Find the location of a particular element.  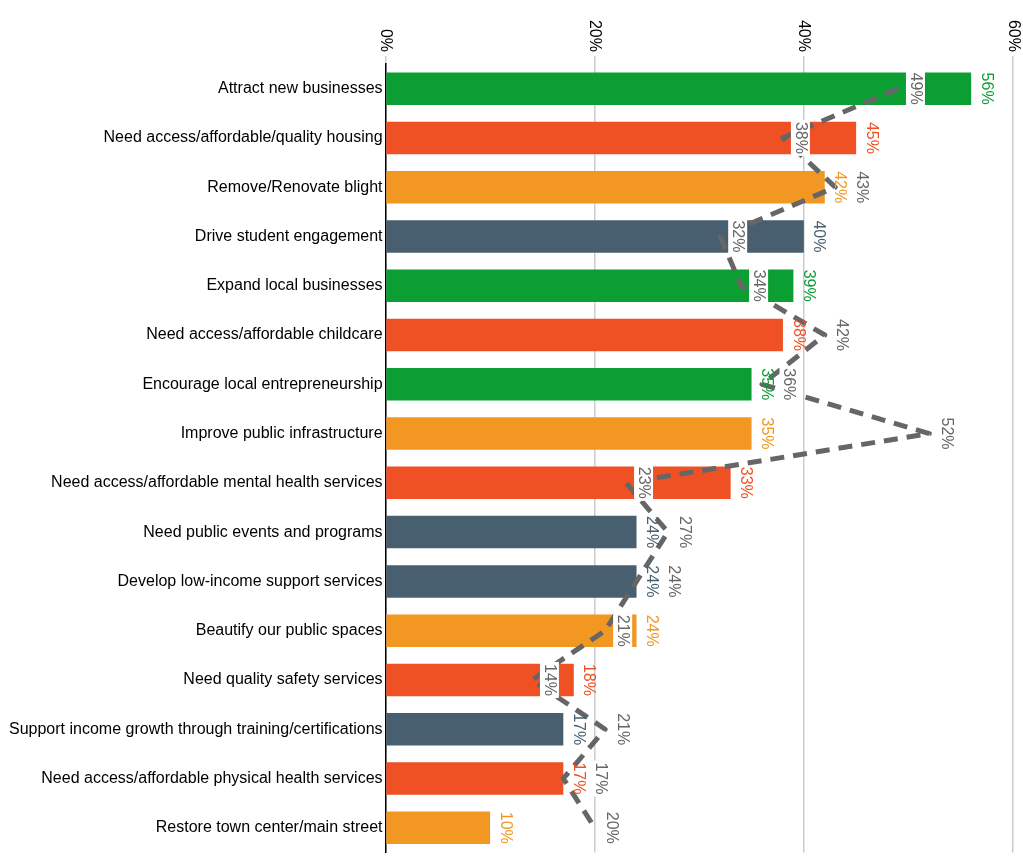

y-tick-label: Drive student engagement is located at coordinates (289, 235).